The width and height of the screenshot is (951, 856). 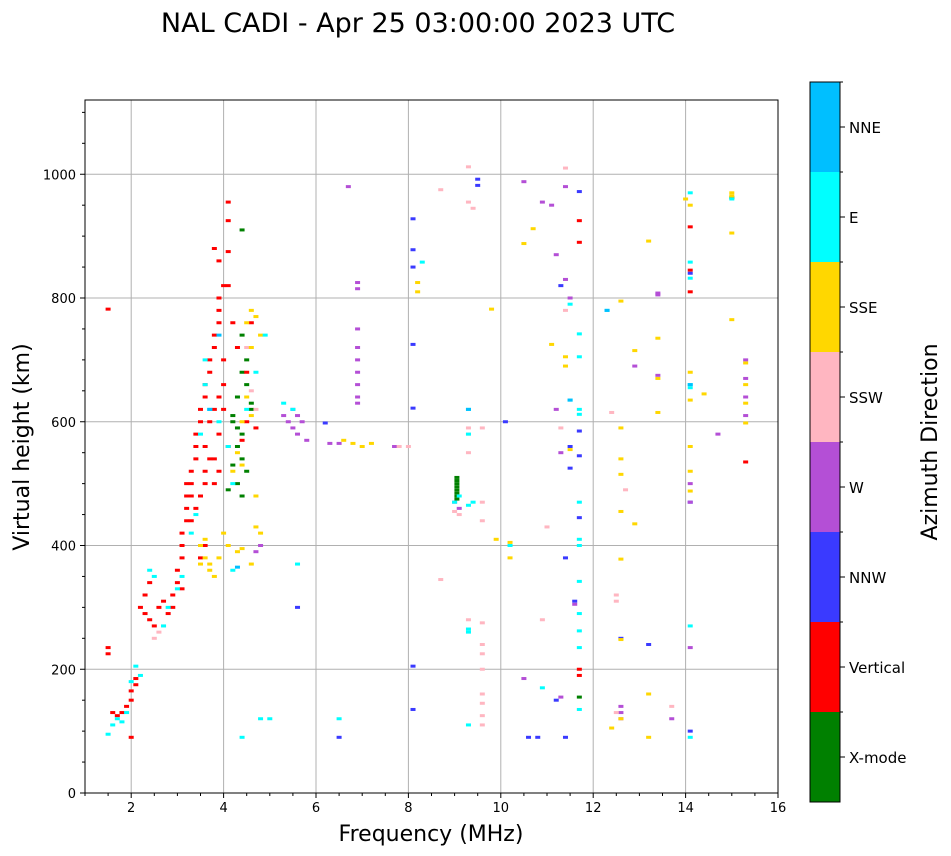 What do you see at coordinates (778, 808) in the screenshot?
I see `x-tick-label: 16` at bounding box center [778, 808].